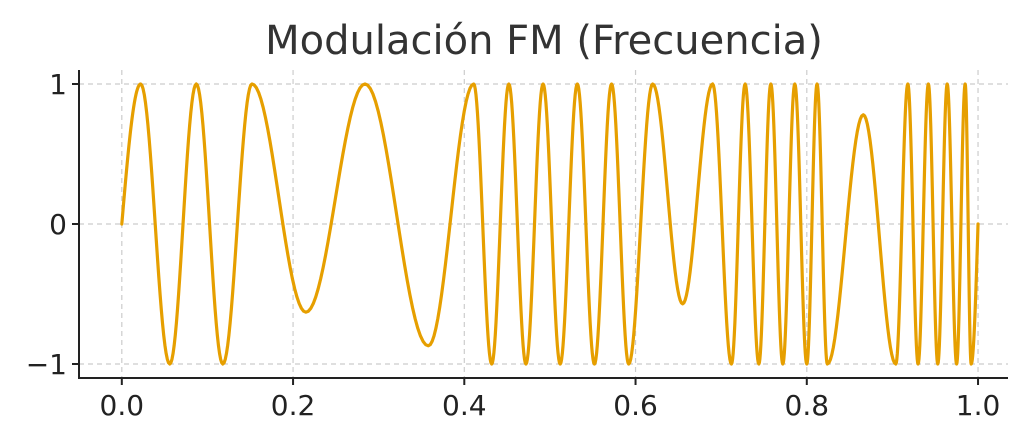 The height and width of the screenshot is (441, 1028). What do you see at coordinates (58, 224) in the screenshot?
I see `y-tick-label: 0` at bounding box center [58, 224].